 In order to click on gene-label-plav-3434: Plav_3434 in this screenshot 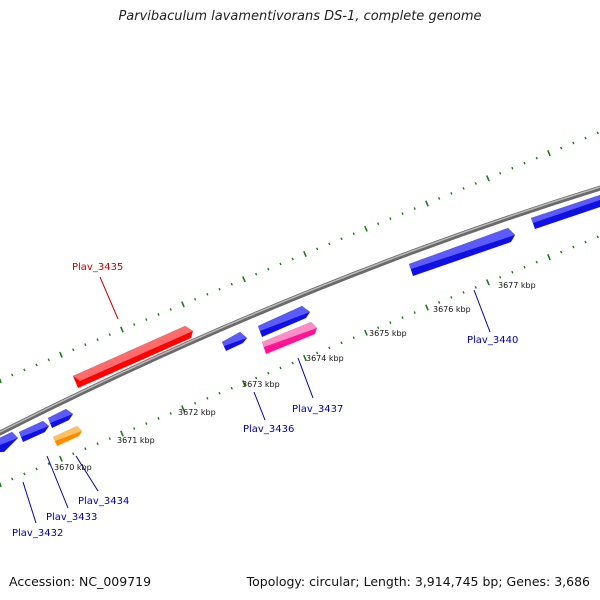, I will do `click(103, 501)`.